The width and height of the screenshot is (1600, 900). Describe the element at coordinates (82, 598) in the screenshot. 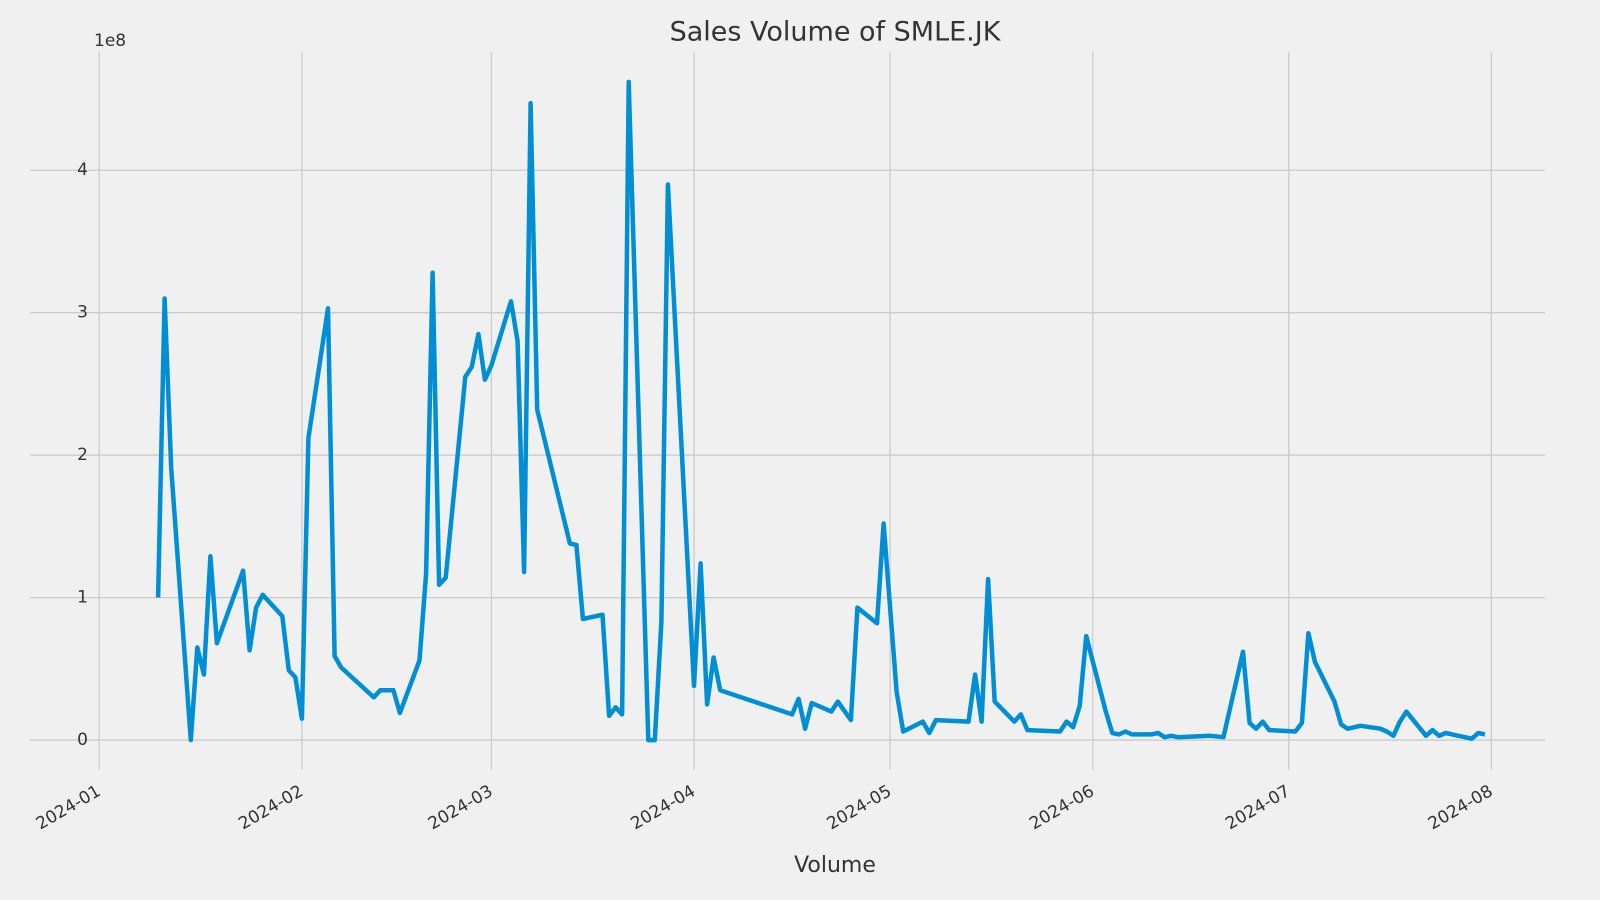

I see `y-tick-label: 1` at that location.